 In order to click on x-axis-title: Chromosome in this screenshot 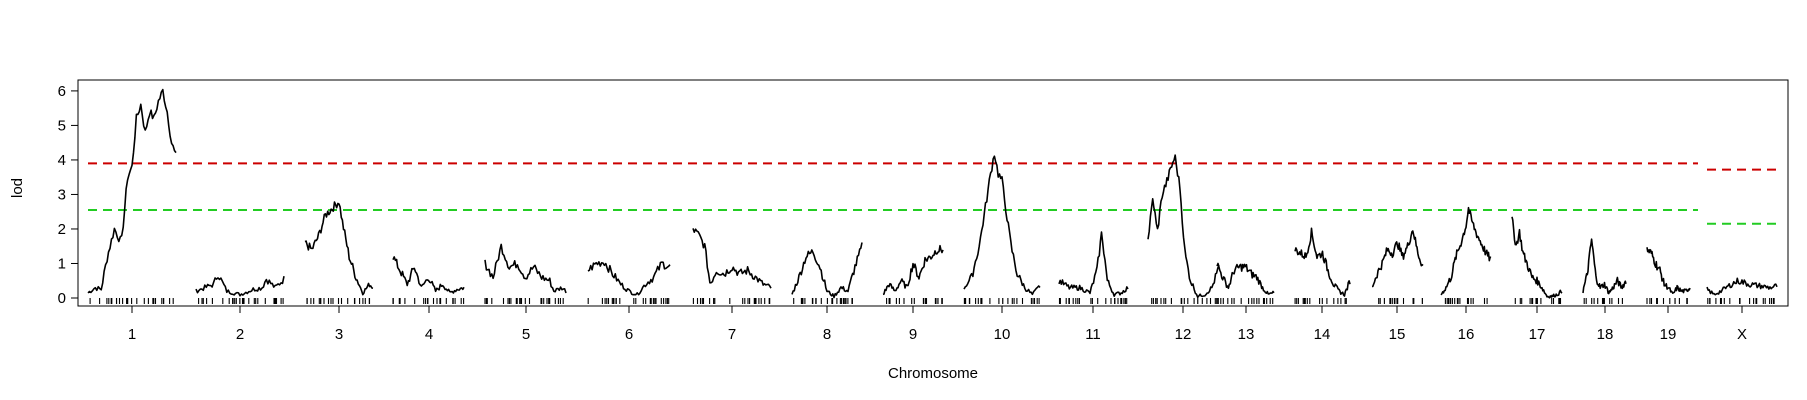, I will do `click(933, 373)`.